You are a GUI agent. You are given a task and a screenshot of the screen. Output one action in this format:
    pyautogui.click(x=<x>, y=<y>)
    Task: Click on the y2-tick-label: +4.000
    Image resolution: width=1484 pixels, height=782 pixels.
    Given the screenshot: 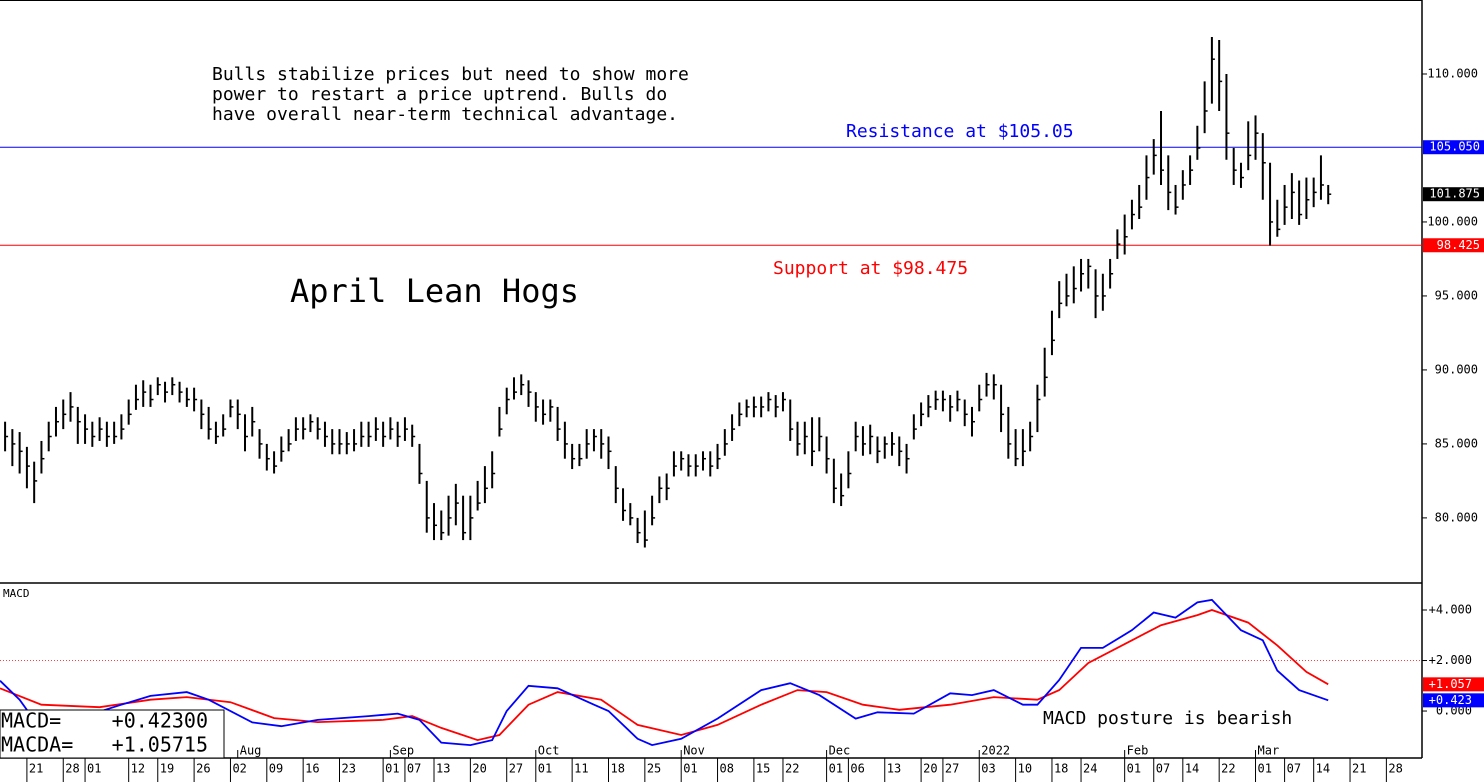 What is the action you would take?
    pyautogui.click(x=1450, y=610)
    